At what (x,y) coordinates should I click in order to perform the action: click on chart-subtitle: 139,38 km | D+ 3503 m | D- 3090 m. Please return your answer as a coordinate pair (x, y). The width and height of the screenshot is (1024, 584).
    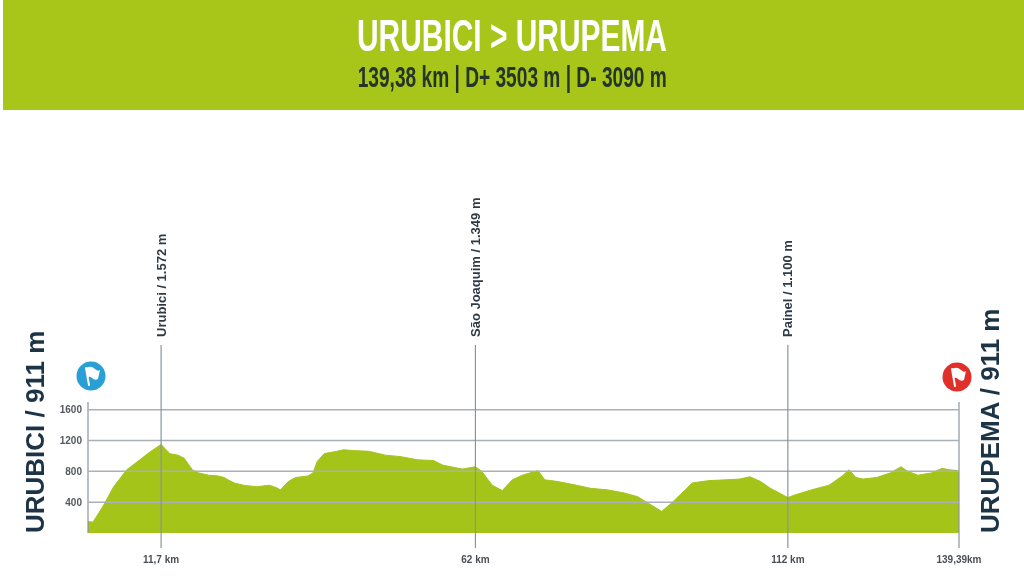
    Looking at the image, I should click on (512, 77).